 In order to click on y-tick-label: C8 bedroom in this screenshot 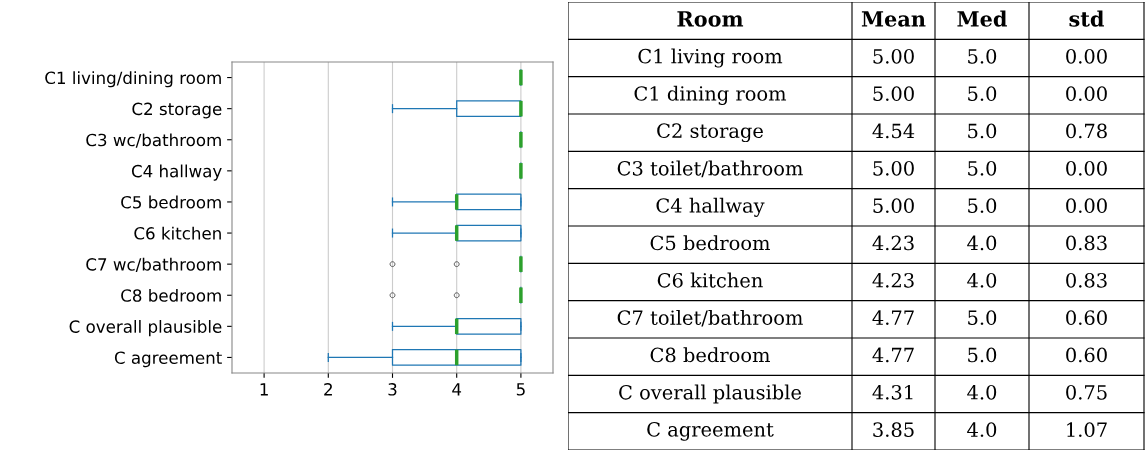, I will do `click(171, 295)`.